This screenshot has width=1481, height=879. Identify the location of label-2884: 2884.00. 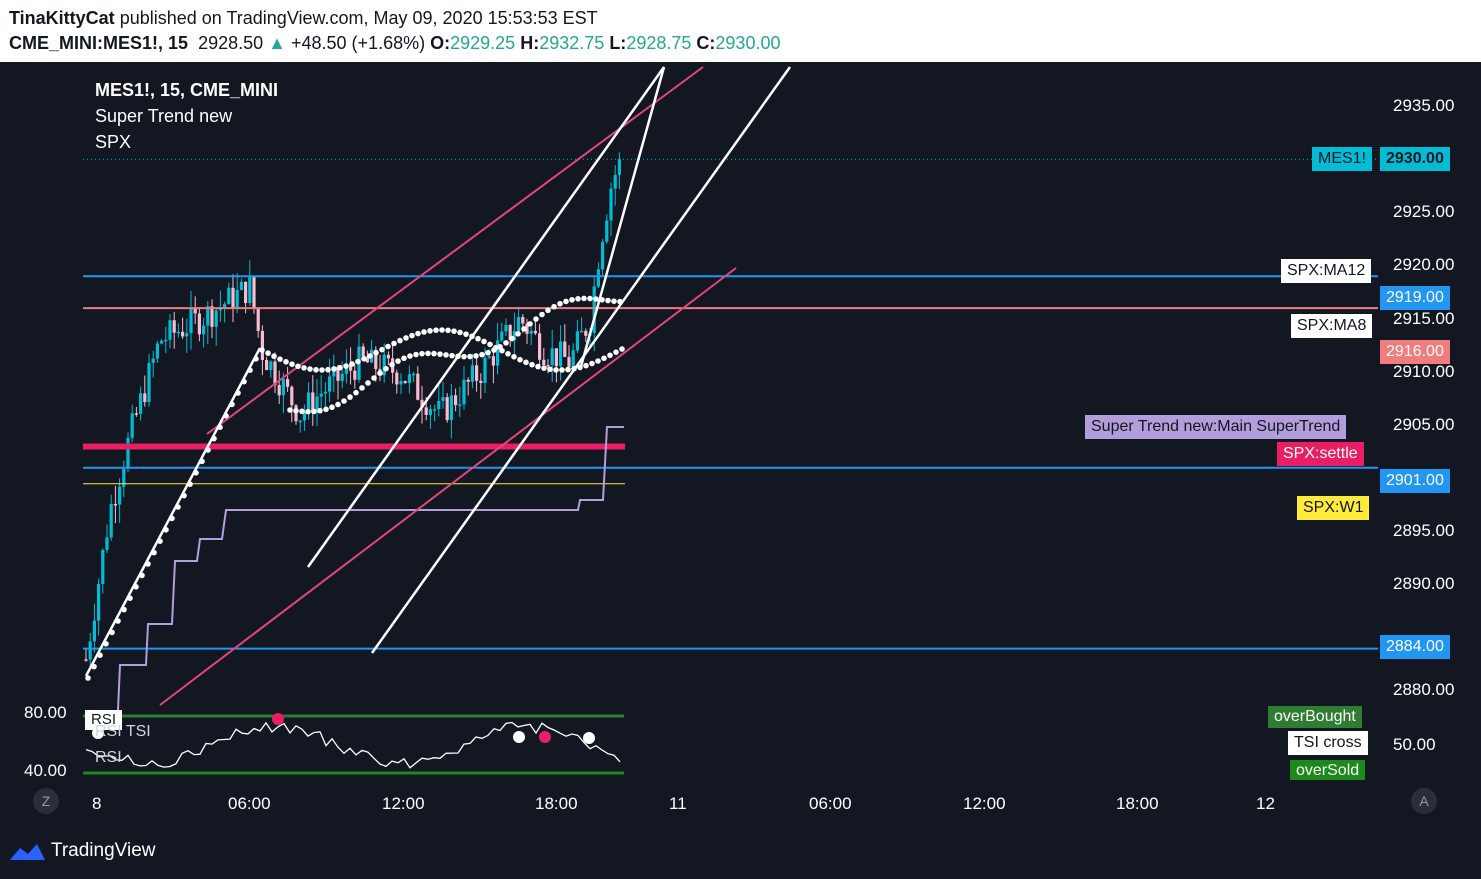
(1415, 647).